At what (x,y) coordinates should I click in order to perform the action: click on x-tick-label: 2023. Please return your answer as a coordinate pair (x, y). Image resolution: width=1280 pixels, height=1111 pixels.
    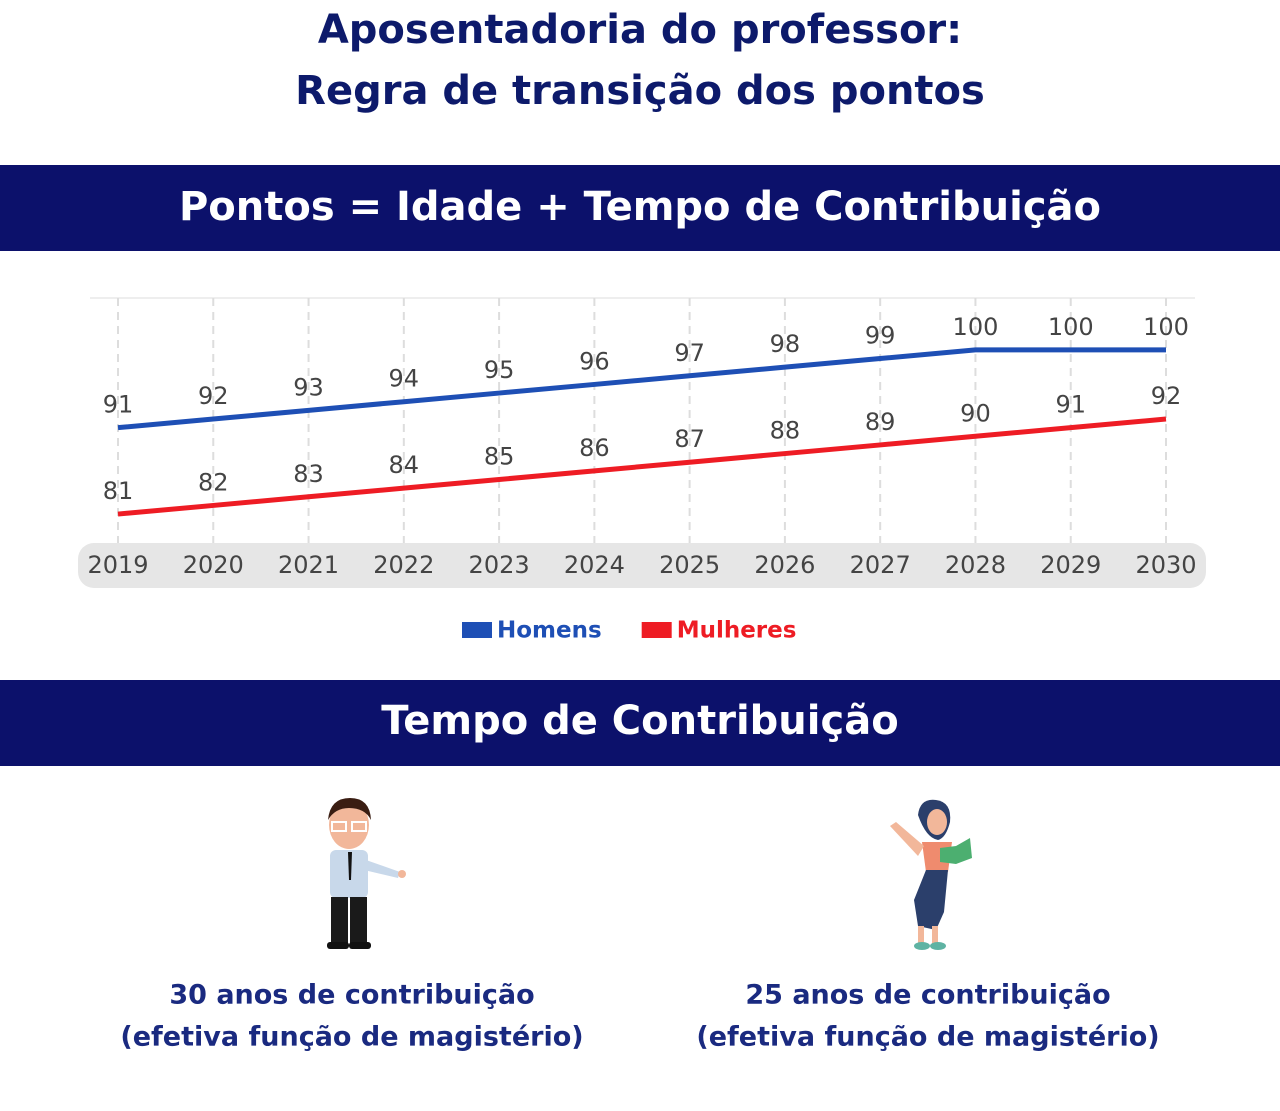
    Looking at the image, I should click on (499, 565).